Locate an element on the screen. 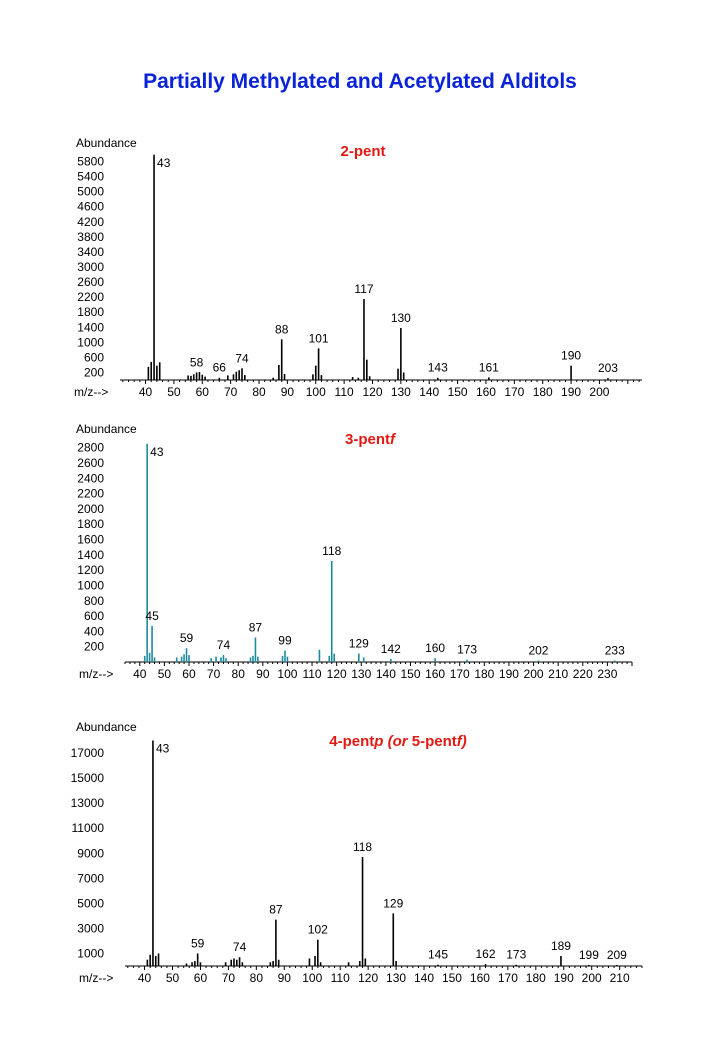 Image resolution: width=720 pixels, height=1040 pixels. peak-label: 102 is located at coordinates (318, 930).